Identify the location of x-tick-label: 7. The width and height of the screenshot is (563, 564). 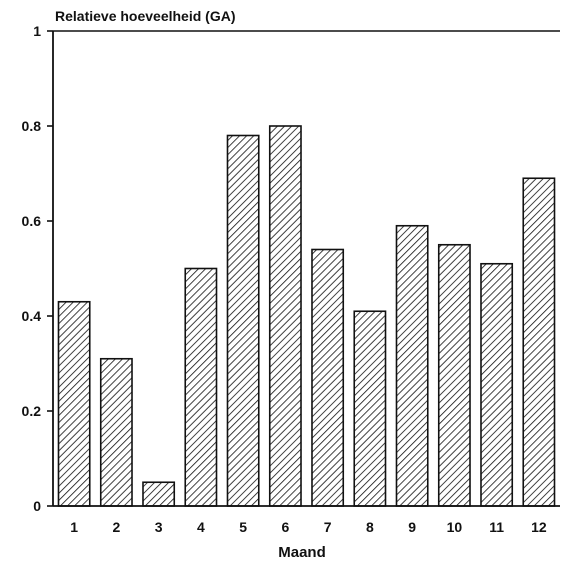
(328, 527).